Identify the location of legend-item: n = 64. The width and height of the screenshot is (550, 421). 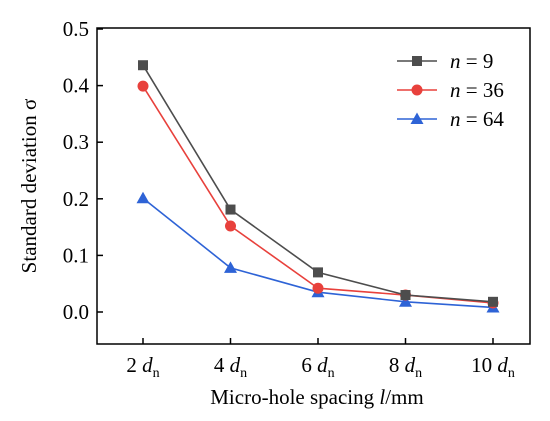
(450, 119).